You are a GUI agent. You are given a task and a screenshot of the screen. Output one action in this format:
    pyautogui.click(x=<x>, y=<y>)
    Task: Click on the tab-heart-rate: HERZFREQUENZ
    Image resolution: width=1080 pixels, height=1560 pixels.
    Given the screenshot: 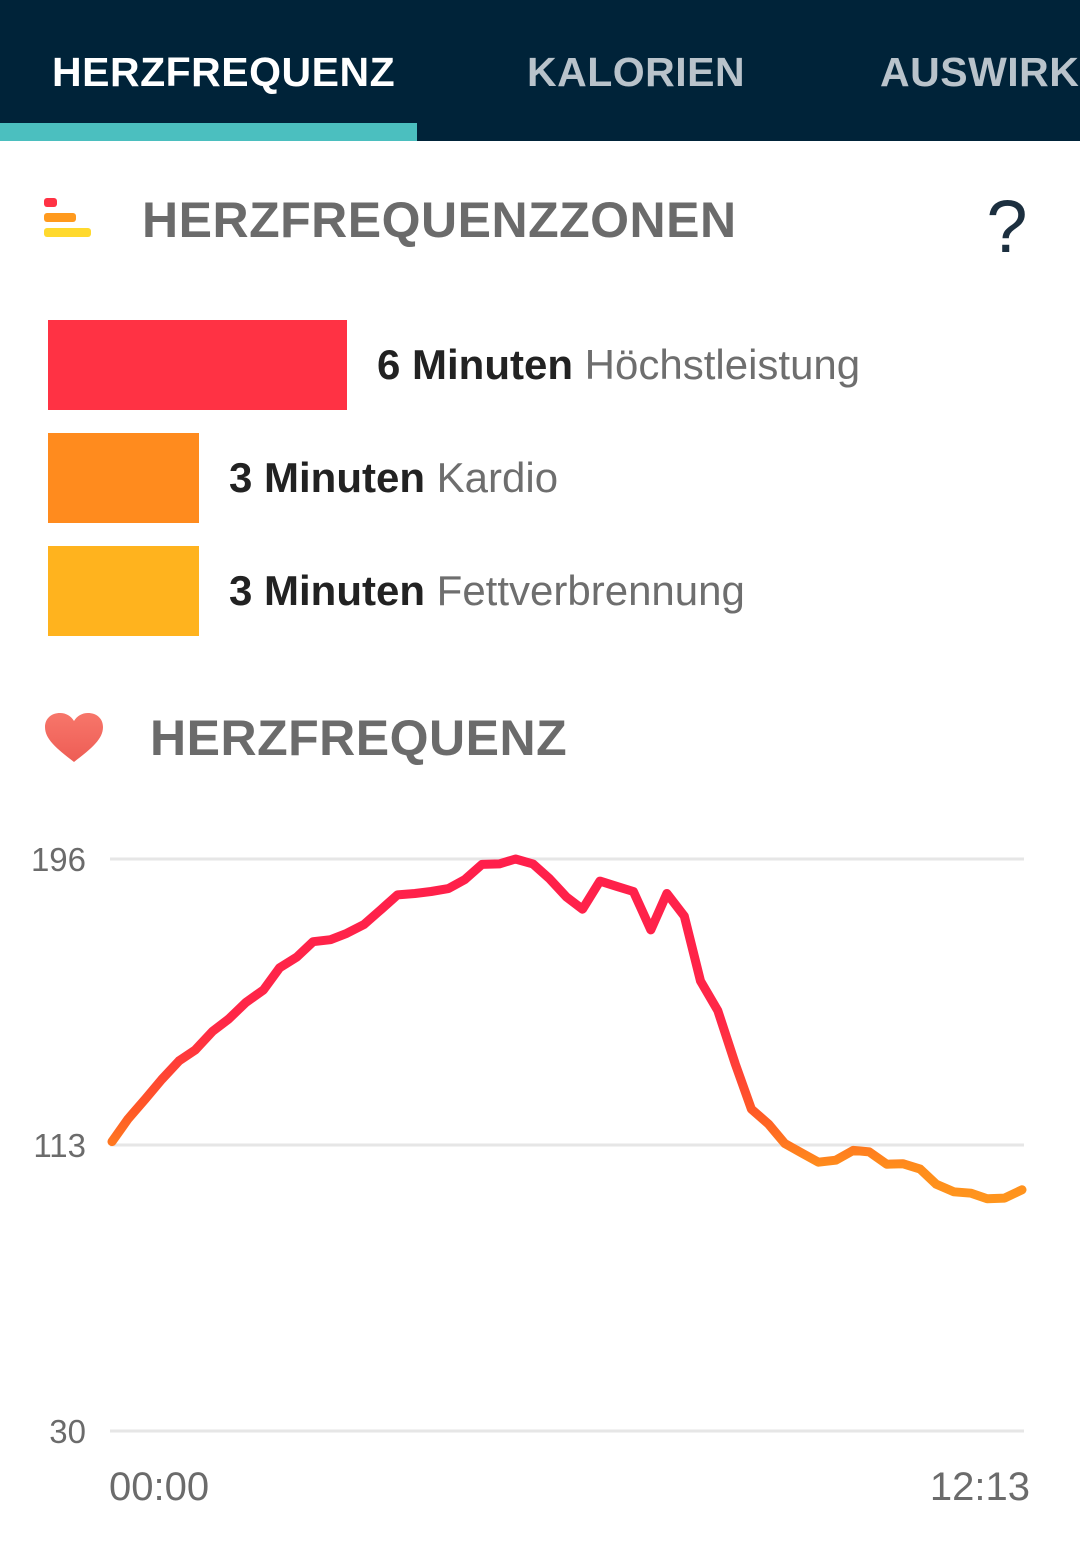 What is the action you would take?
    pyautogui.click(x=224, y=72)
    